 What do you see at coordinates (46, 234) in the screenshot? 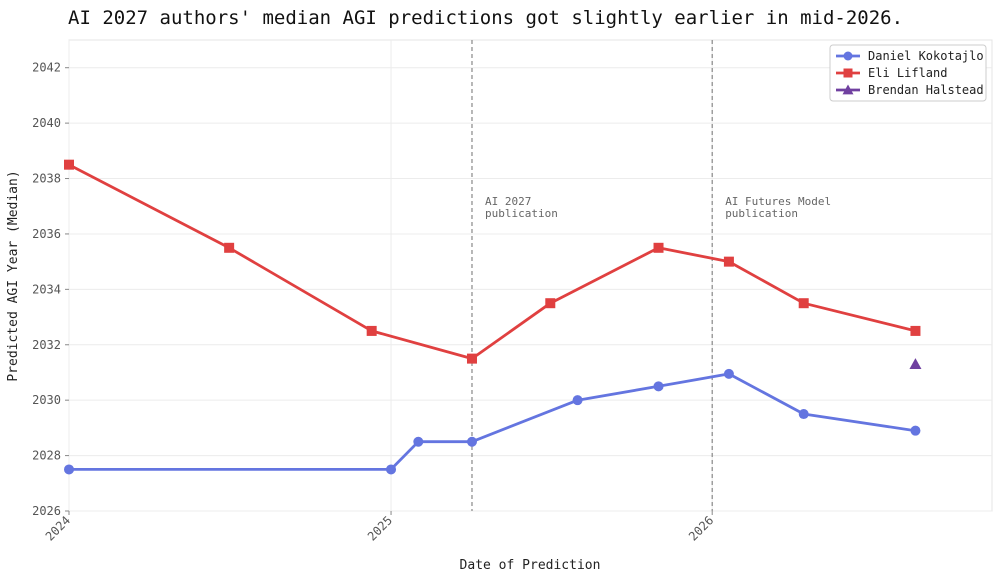
I see `y-tick-label: 2036` at bounding box center [46, 234].